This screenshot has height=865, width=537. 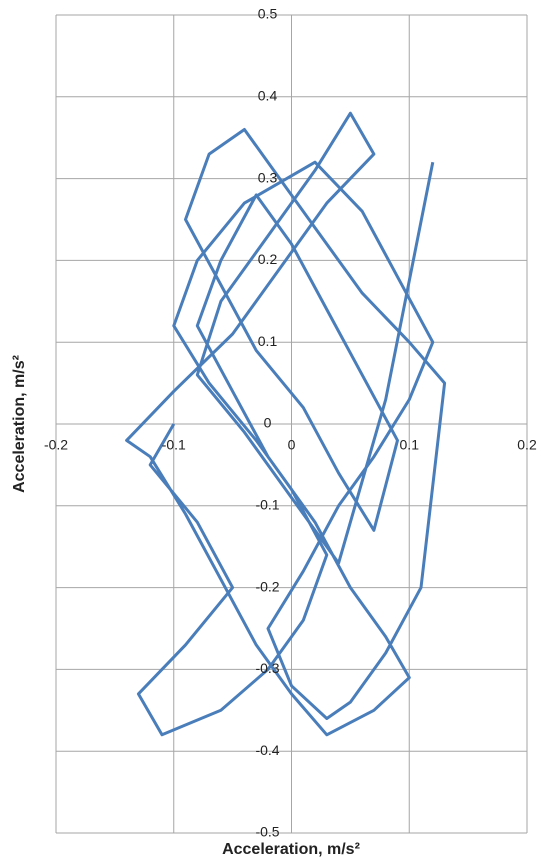 What do you see at coordinates (268, 96) in the screenshot?
I see `y-tick-label: 0.4` at bounding box center [268, 96].